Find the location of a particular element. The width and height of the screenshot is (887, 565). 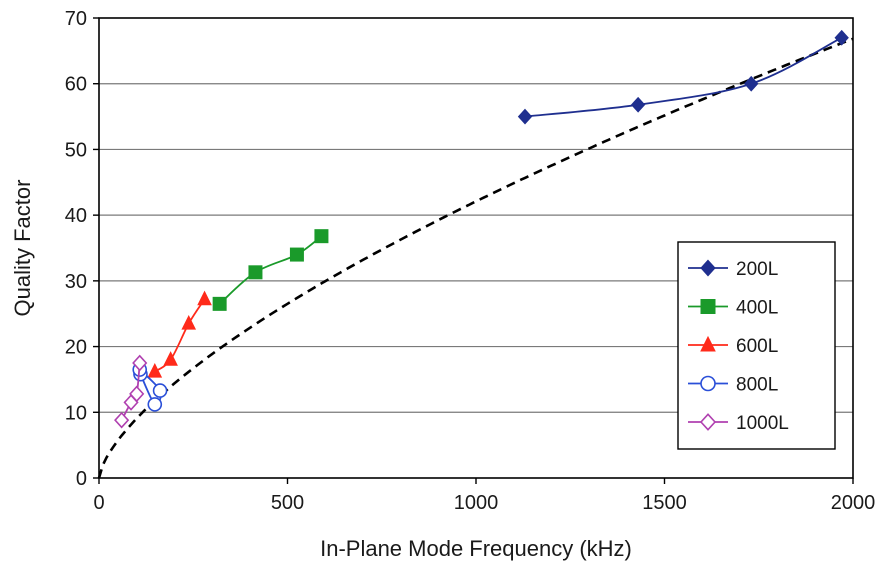

series-200L is located at coordinates (683, 77).